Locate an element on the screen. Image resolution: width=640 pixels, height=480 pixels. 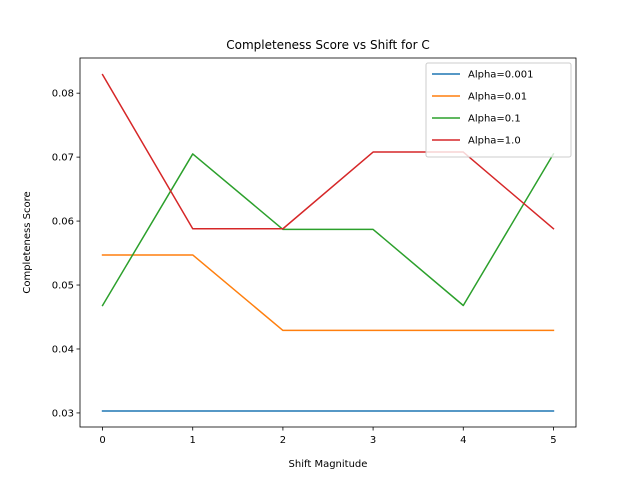
y-tick-label: 0.04 is located at coordinates (63, 349).